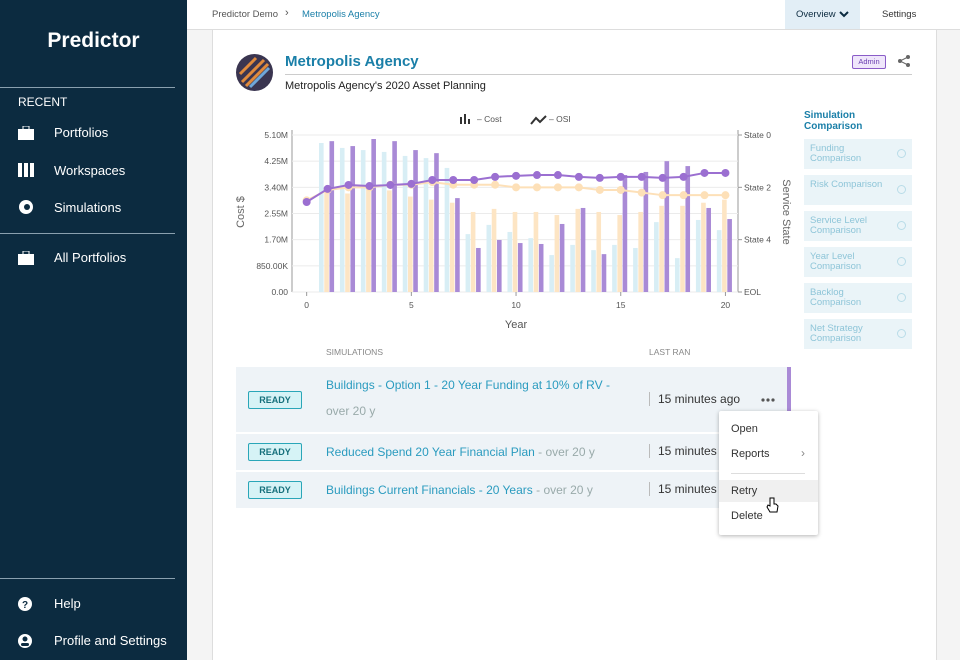  Describe the element at coordinates (81, 132) in the screenshot. I see `nav-item: Portfolios` at that location.